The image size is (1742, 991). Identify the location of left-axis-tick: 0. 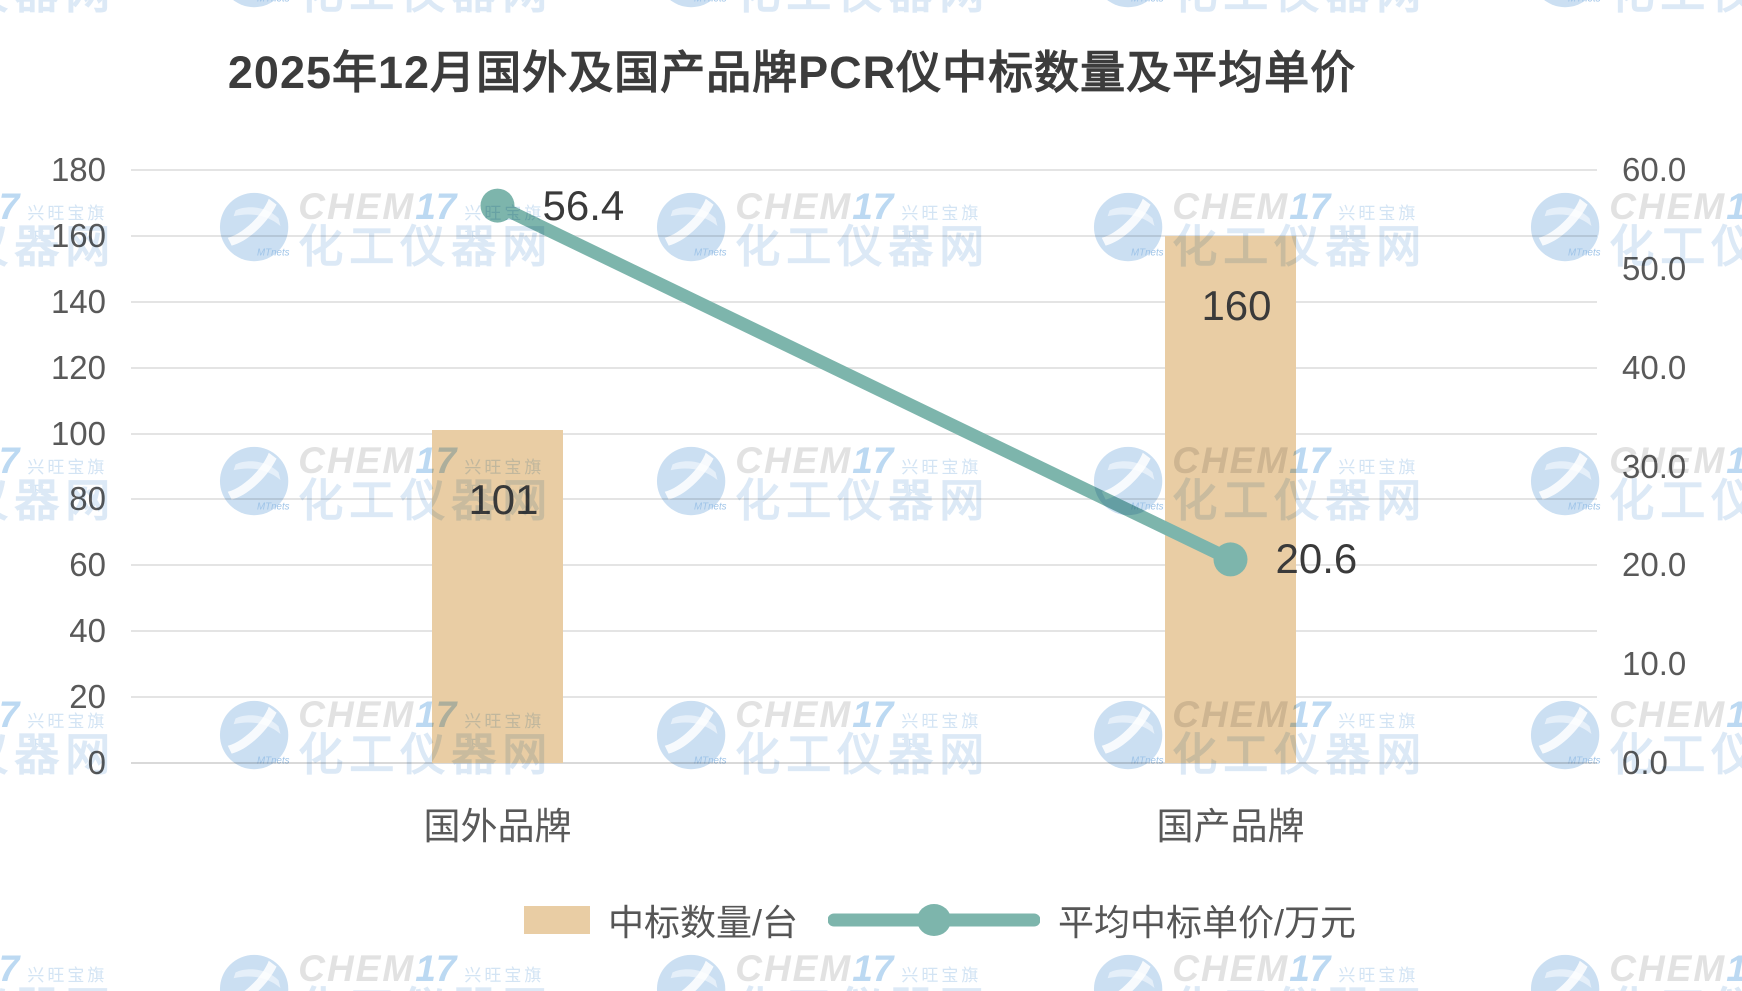
(96, 762).